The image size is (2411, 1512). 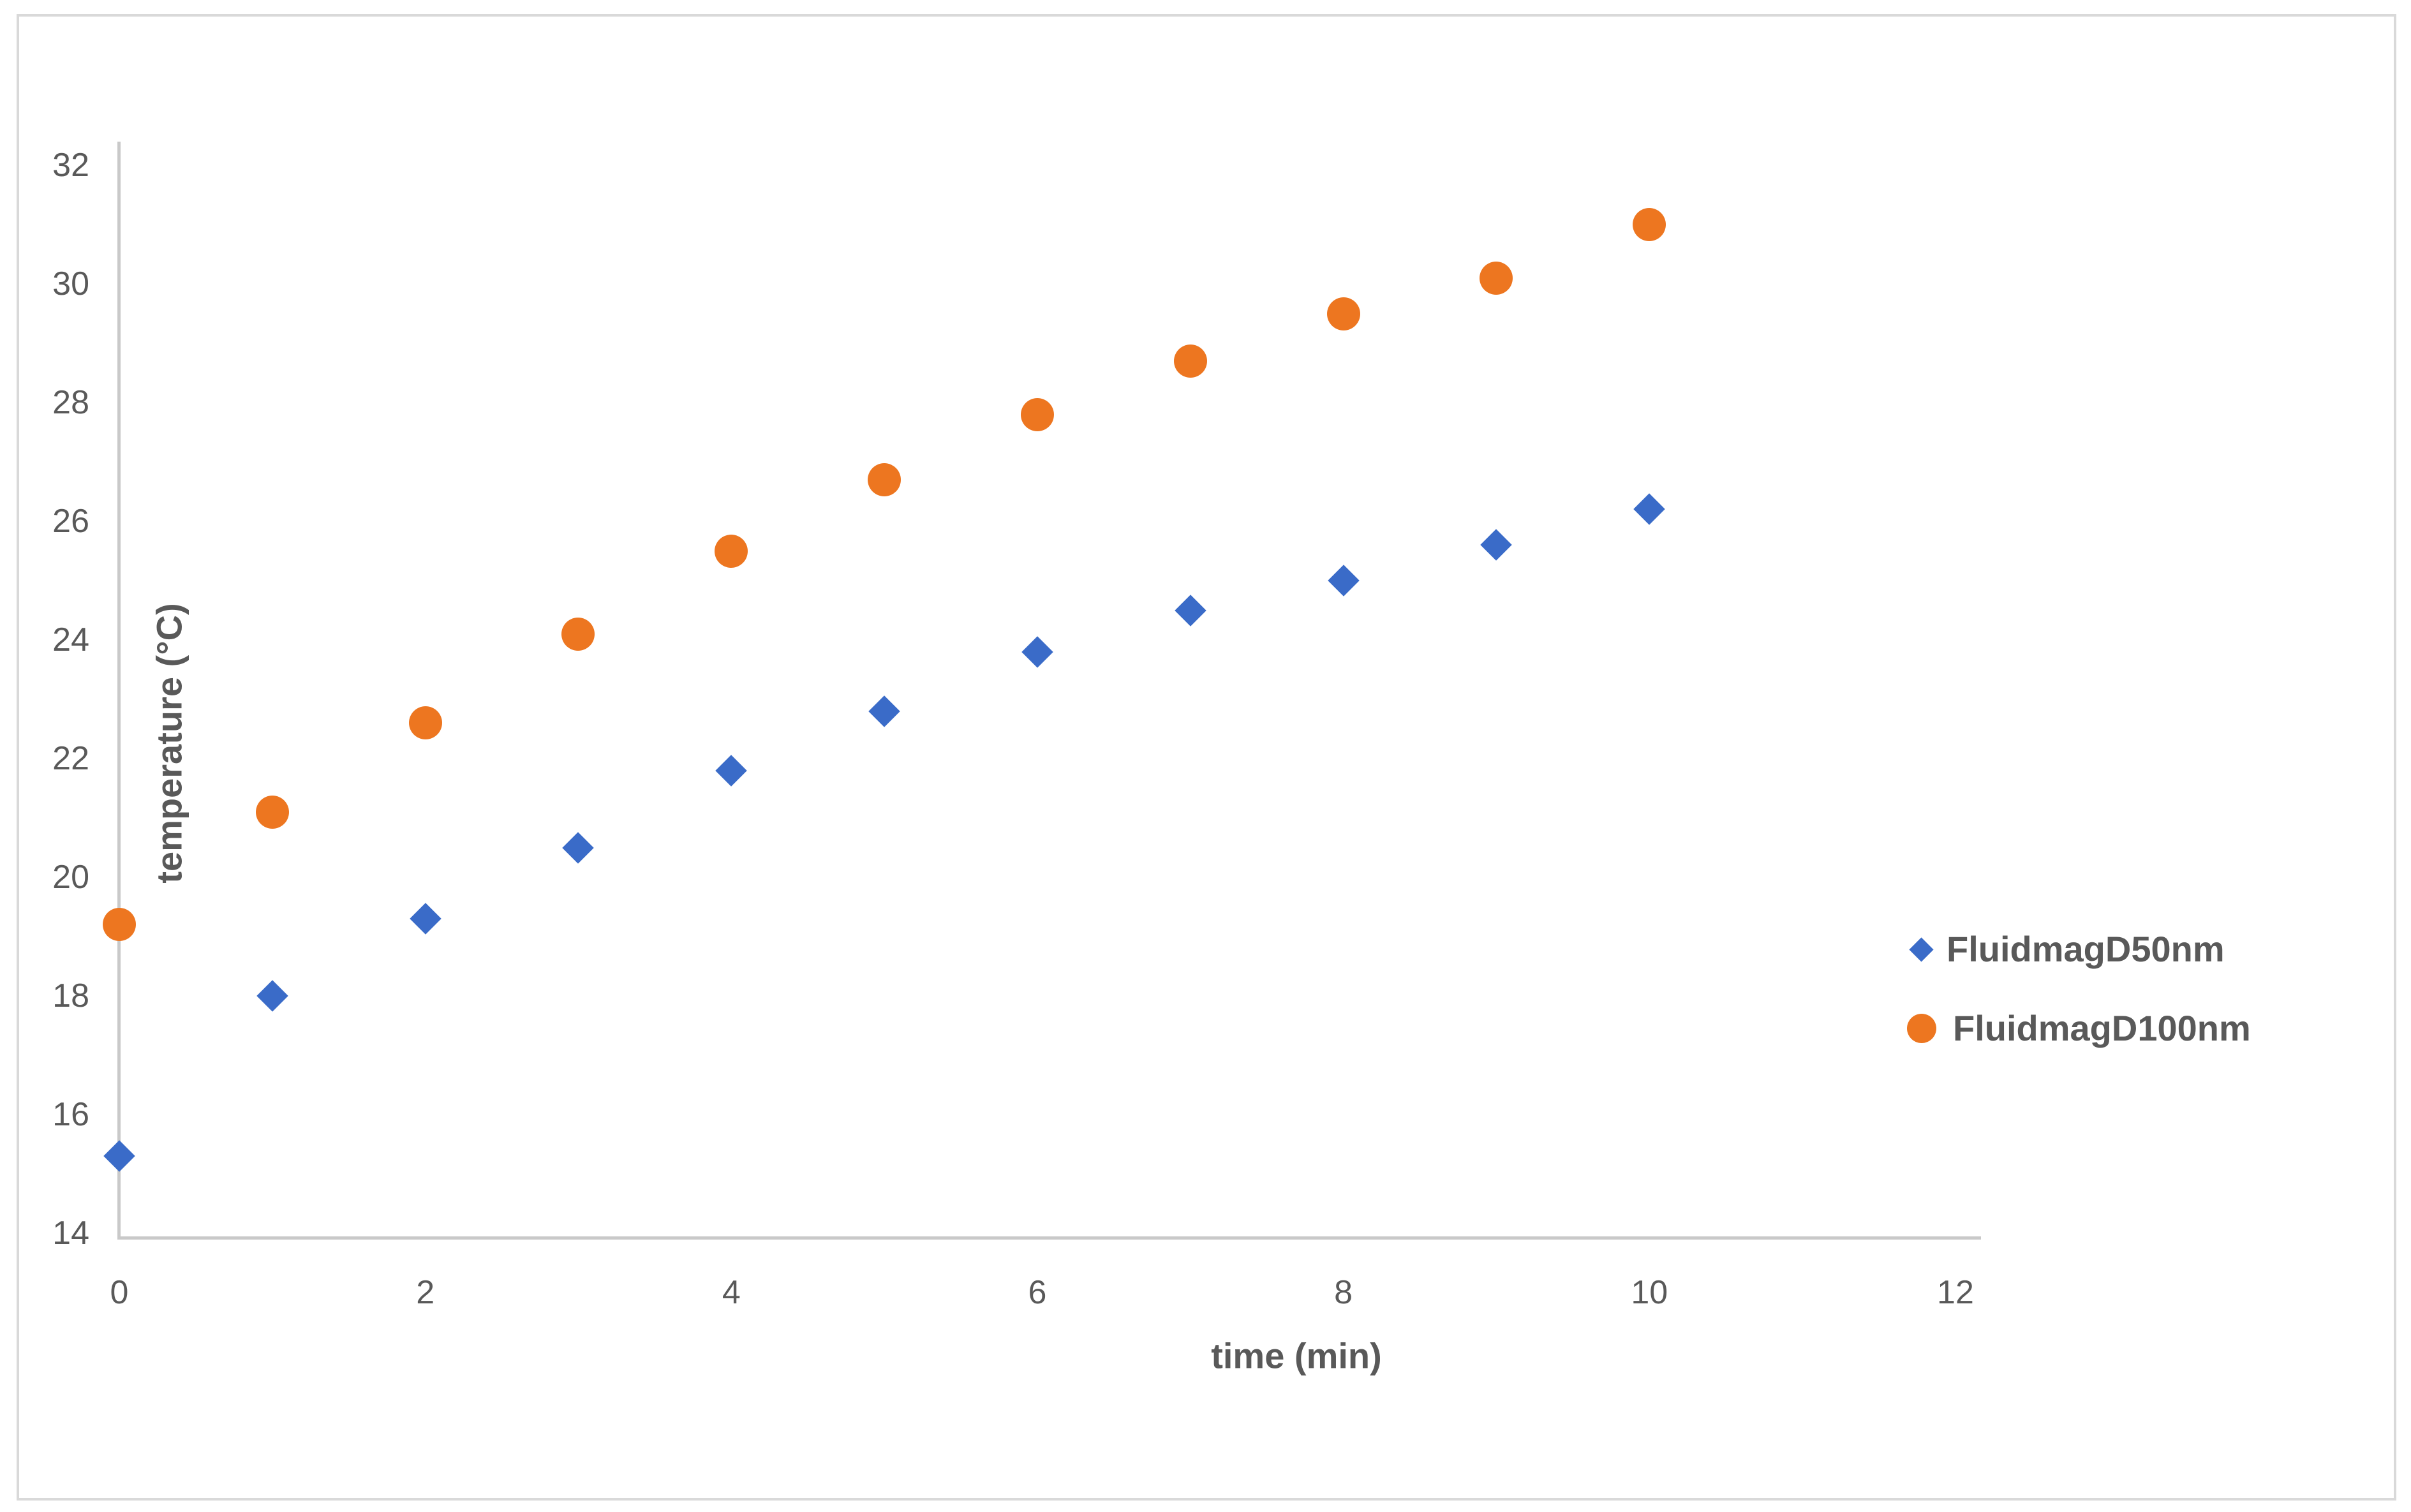 I want to click on legend-item-fluidmagd100nm: FluidmagD100nm, so click(x=2079, y=1028).